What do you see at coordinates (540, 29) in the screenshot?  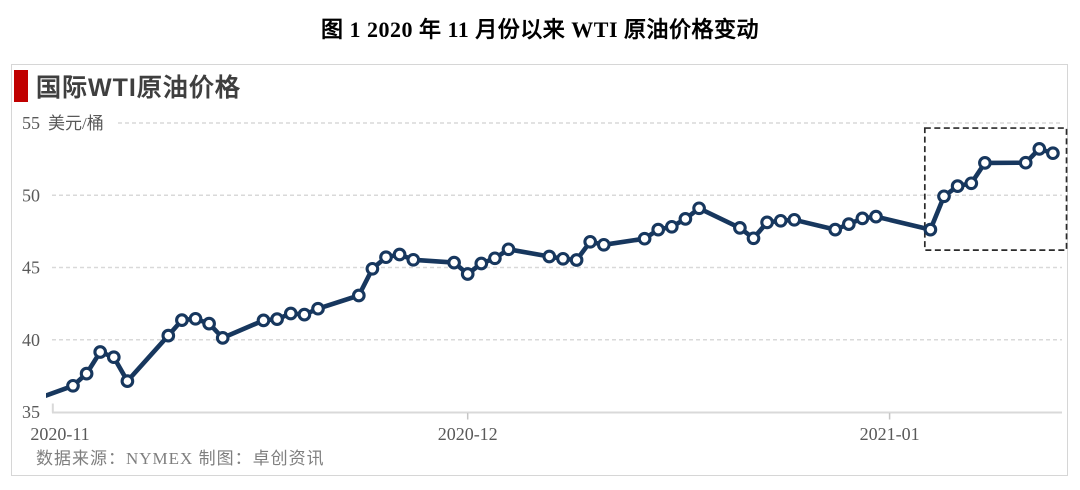 I see `figure-title: 图 1 2020 年 11 月份以来 WTI 原油价格变动` at bounding box center [540, 29].